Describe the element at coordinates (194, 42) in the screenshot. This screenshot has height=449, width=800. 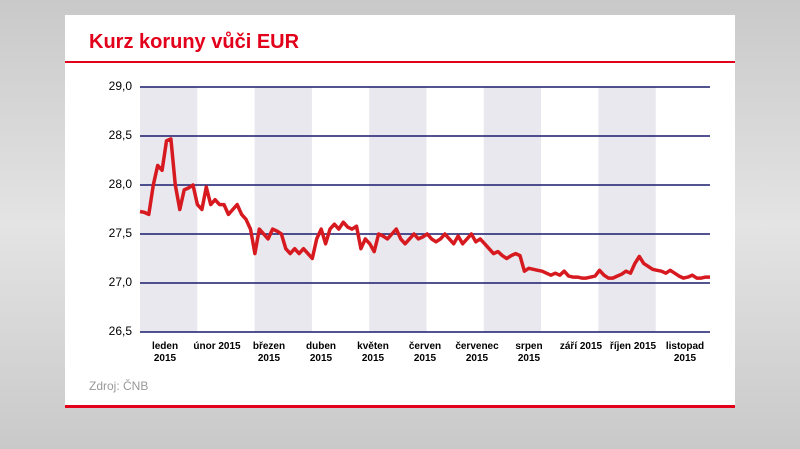
I see `chart-title: Kurz koruny vůči EUR` at that location.